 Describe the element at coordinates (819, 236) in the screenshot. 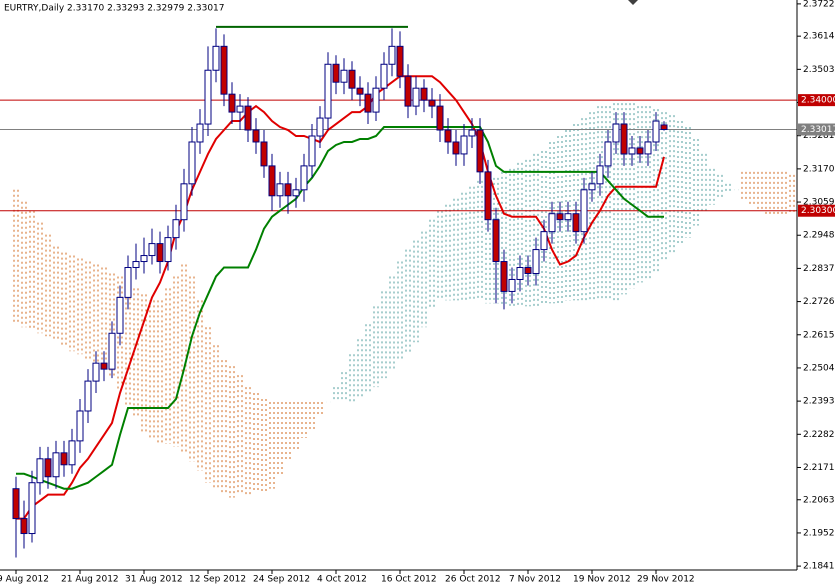

I see `y-tick-label: 2.29480` at that location.